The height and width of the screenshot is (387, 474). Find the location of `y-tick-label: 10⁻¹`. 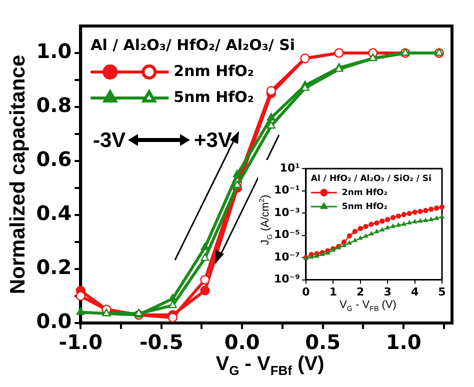

y-tick-label: 10⁻¹ is located at coordinates (287, 190).